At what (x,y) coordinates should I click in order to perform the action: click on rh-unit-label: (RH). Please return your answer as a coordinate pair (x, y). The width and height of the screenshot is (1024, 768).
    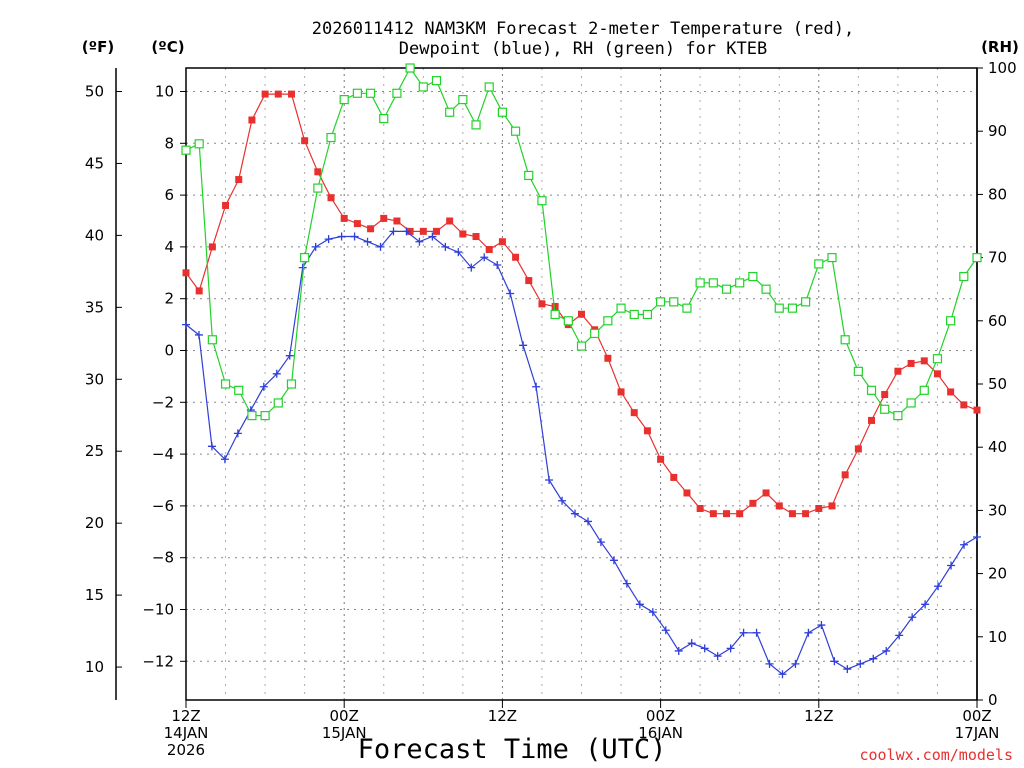
    Looking at the image, I should click on (1000, 47).